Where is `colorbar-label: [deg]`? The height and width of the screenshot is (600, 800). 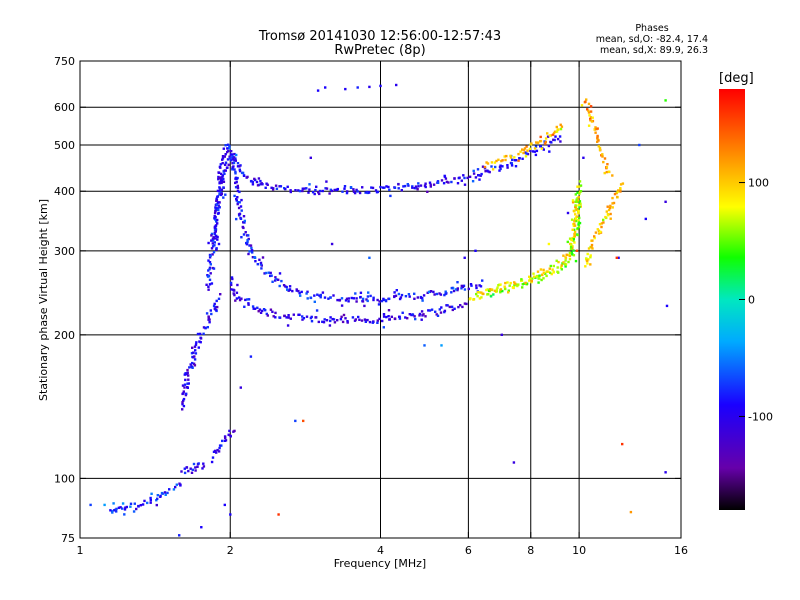
colorbar-label: [deg] is located at coordinates (736, 78).